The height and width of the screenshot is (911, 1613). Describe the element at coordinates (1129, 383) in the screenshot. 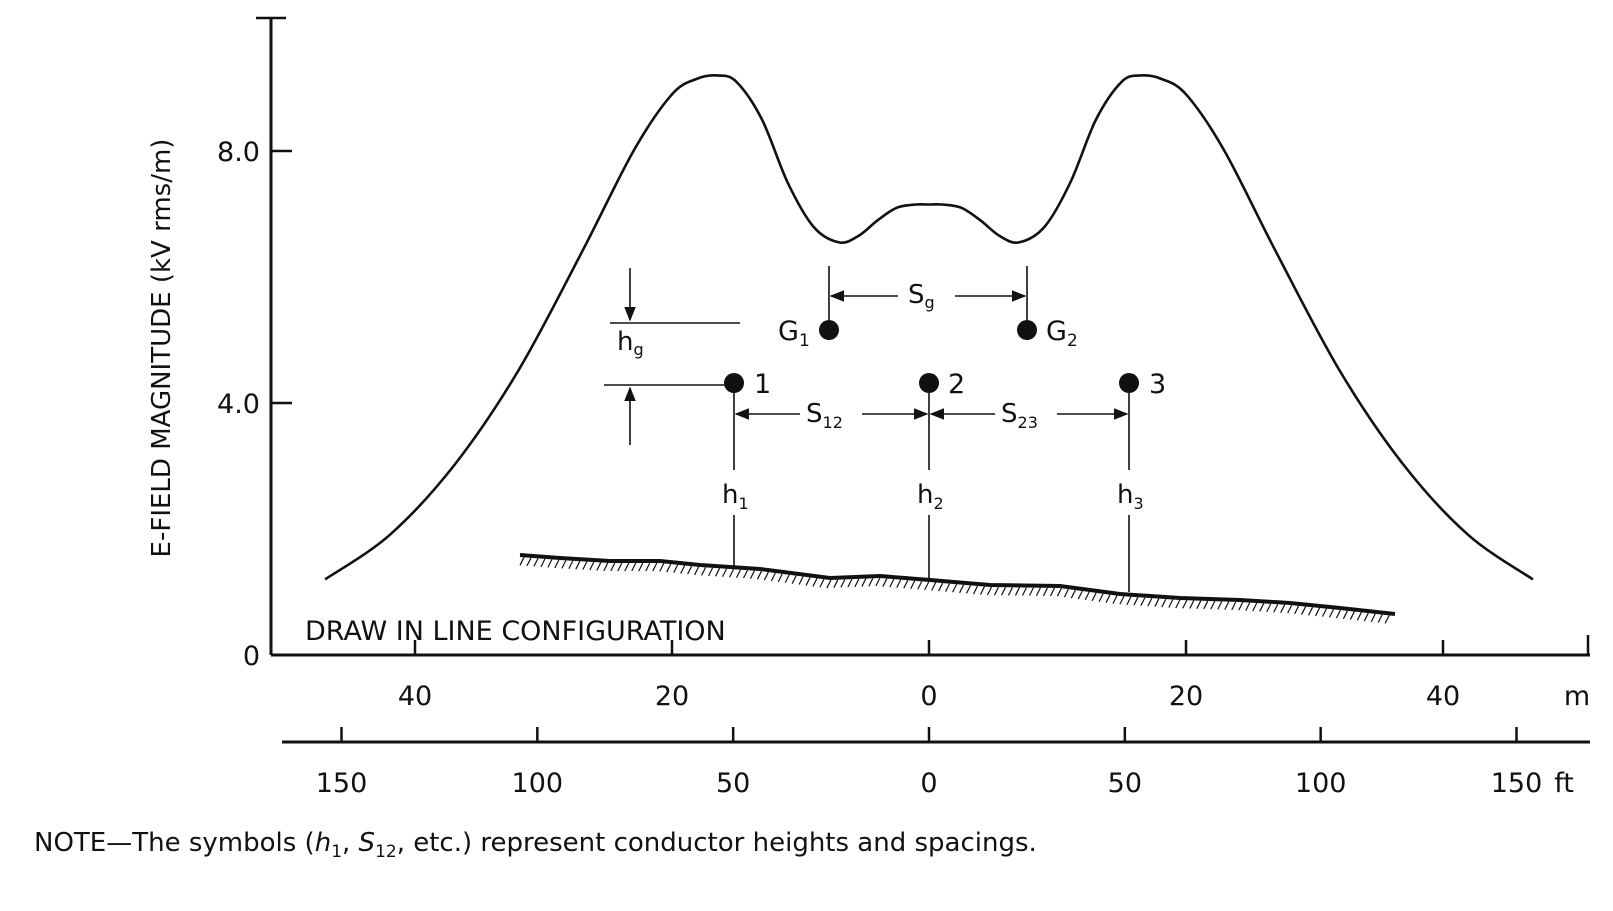

I see `conductor-3-dot` at that location.